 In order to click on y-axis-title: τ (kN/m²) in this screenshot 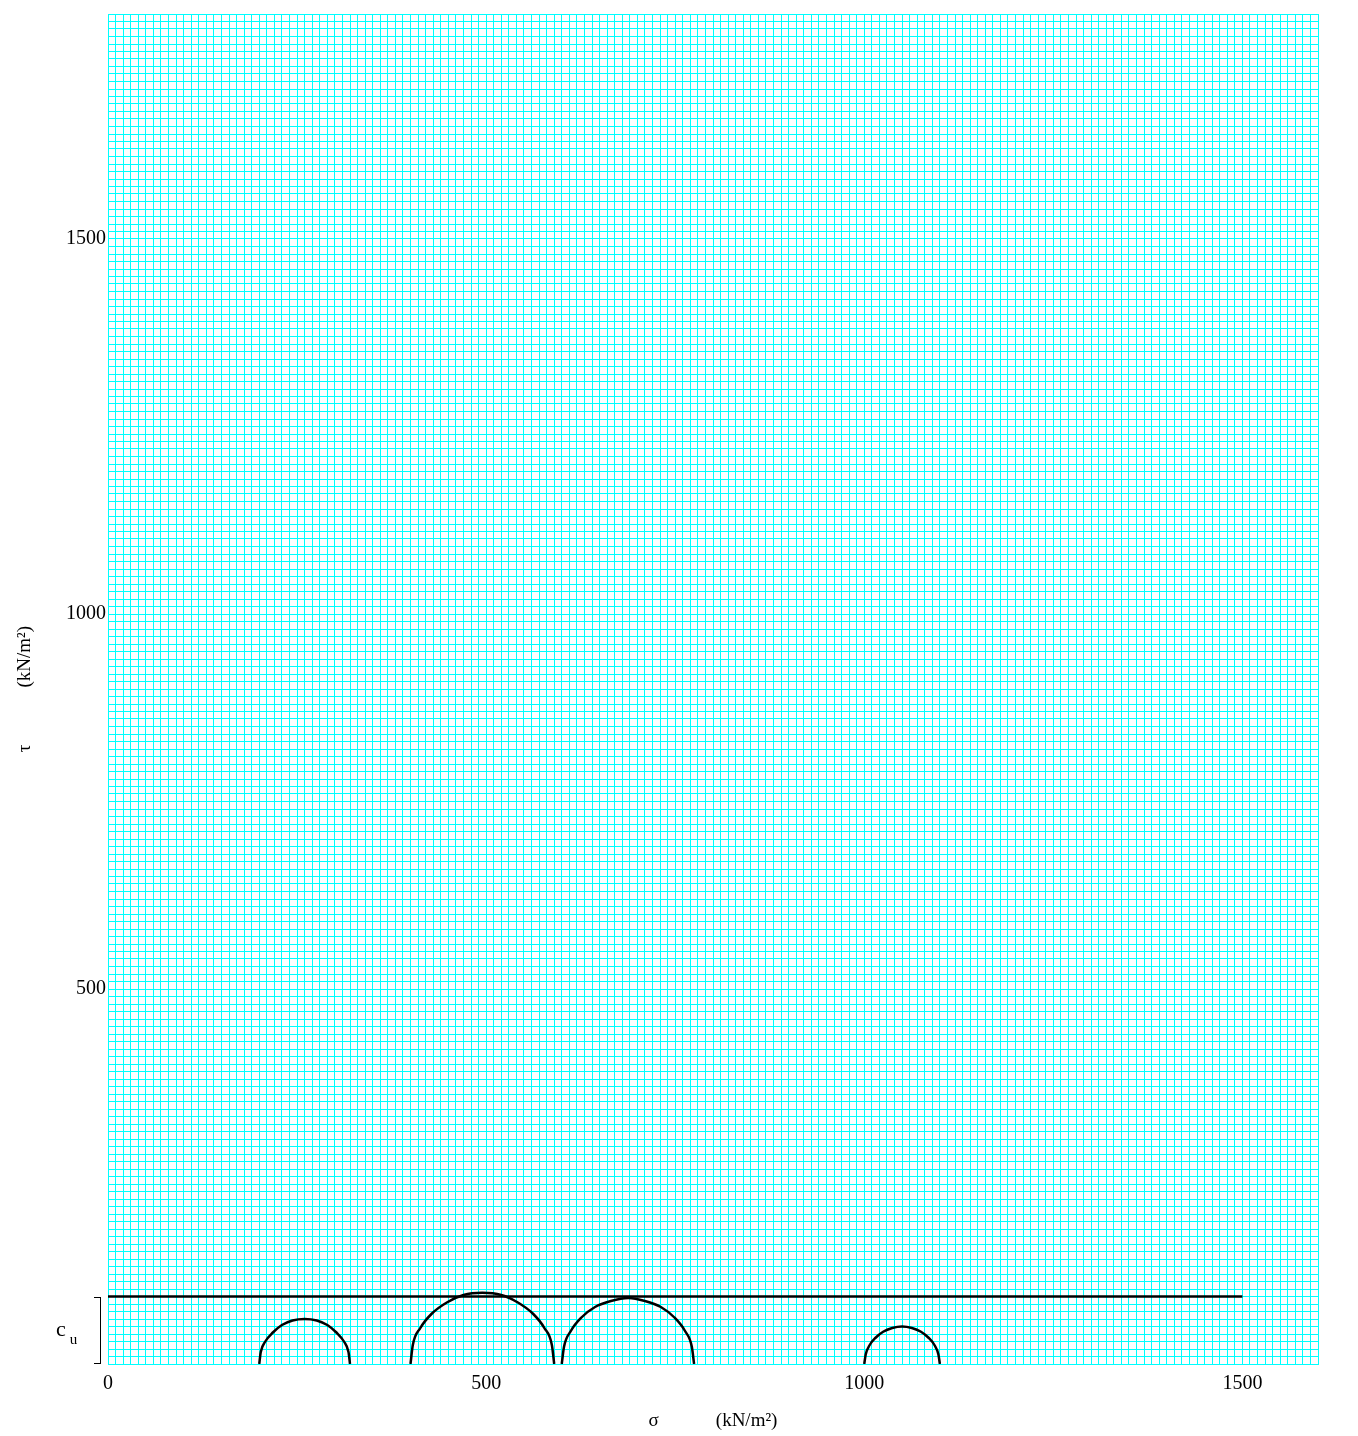, I will do `click(24, 689)`.